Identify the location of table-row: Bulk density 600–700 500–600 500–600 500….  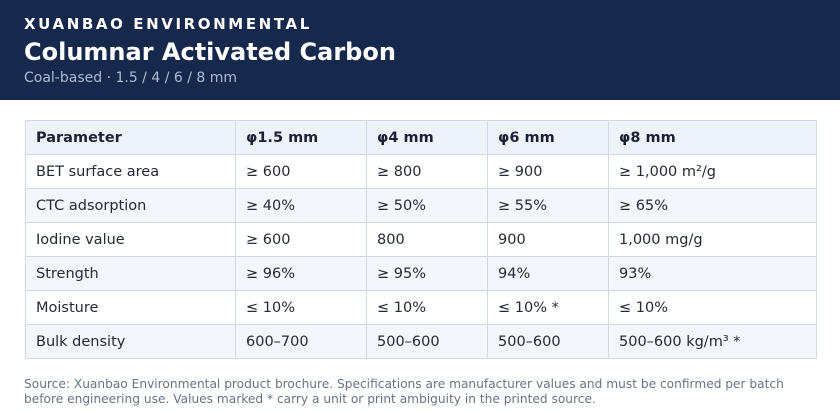
(421, 341).